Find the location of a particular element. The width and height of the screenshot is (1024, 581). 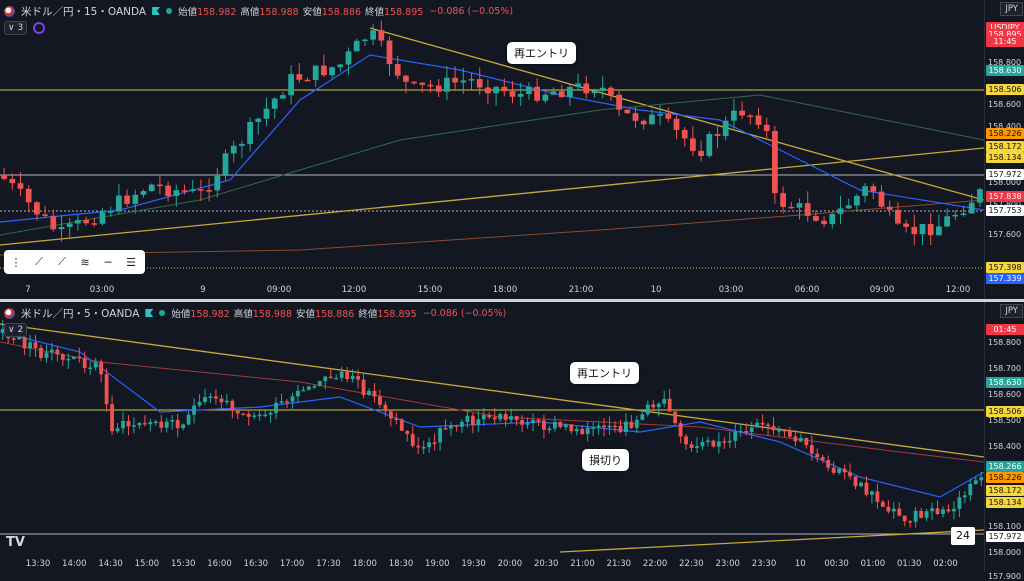

time-tick: 16:00 is located at coordinates (219, 564).